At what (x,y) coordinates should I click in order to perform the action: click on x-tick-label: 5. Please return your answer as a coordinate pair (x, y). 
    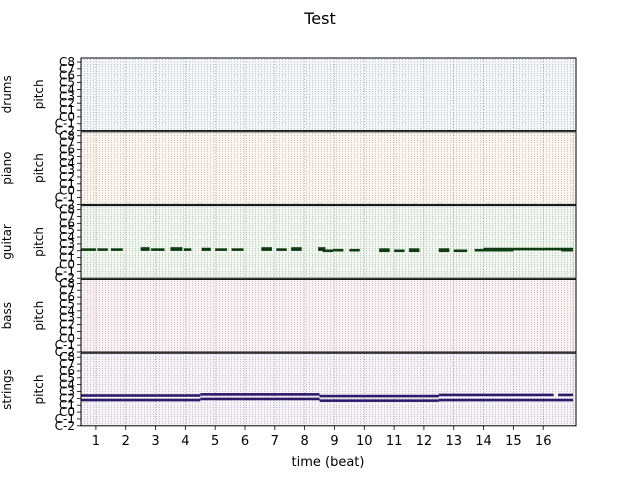
    Looking at the image, I should click on (215, 441).